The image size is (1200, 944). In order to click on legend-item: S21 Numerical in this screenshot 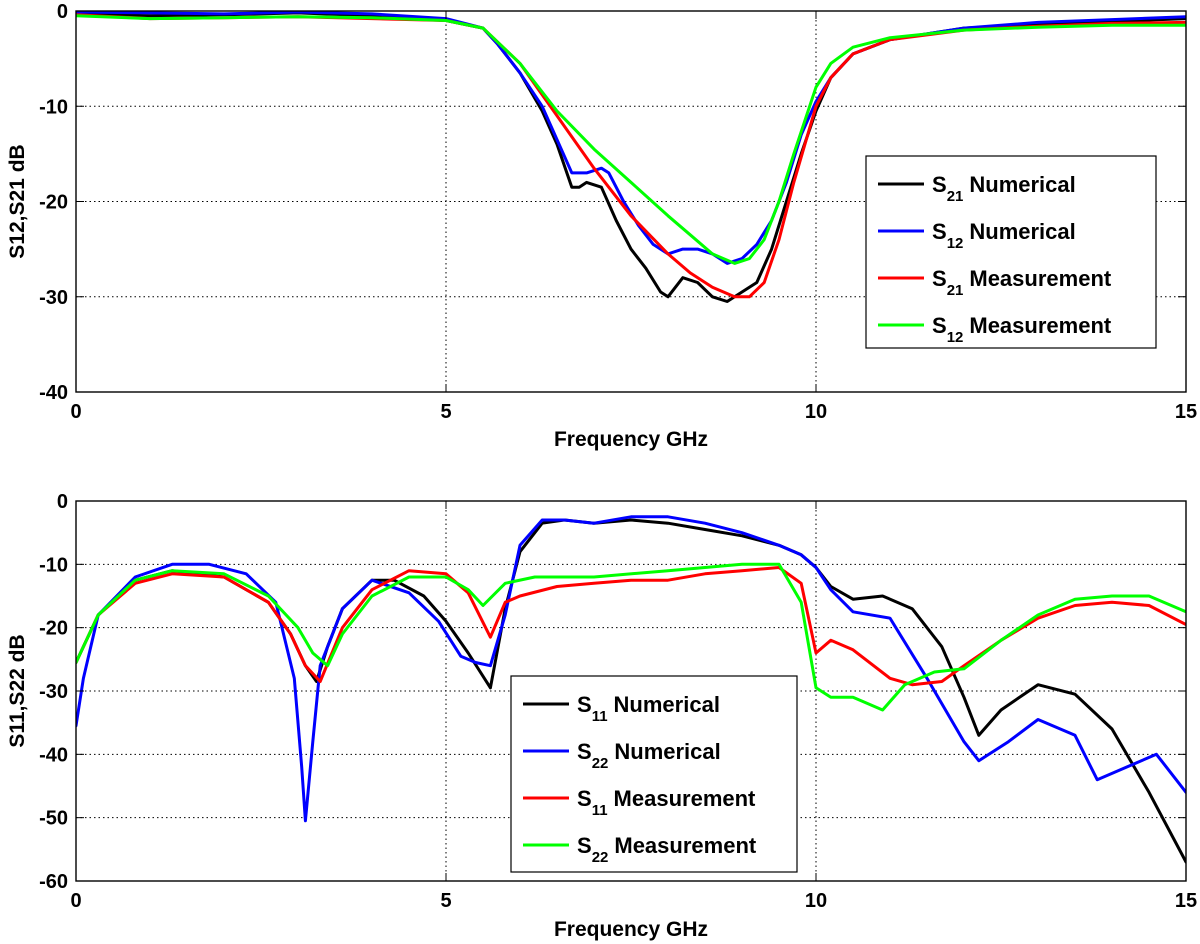, I will do `click(977, 188)`.